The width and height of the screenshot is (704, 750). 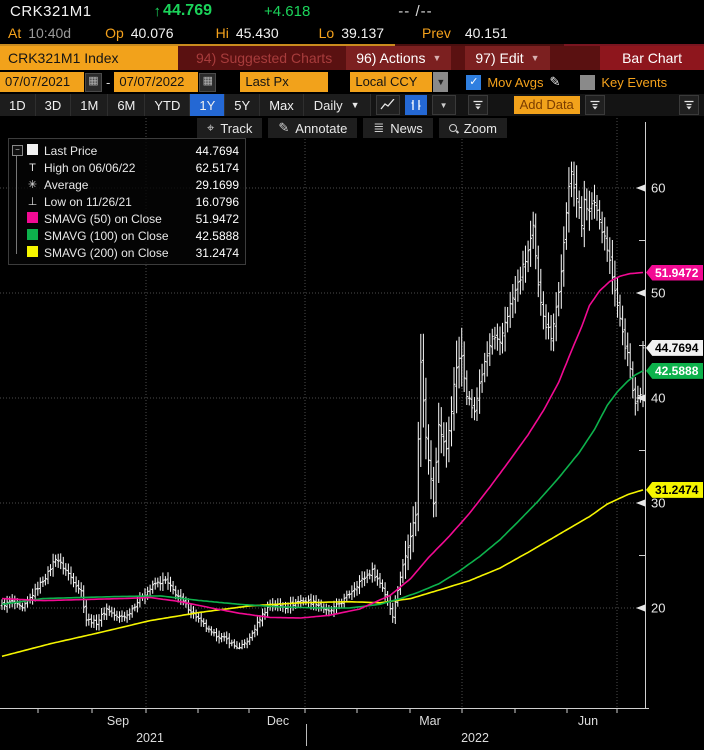 I want to click on date-to-field: 07/07/2022, so click(x=156, y=82).